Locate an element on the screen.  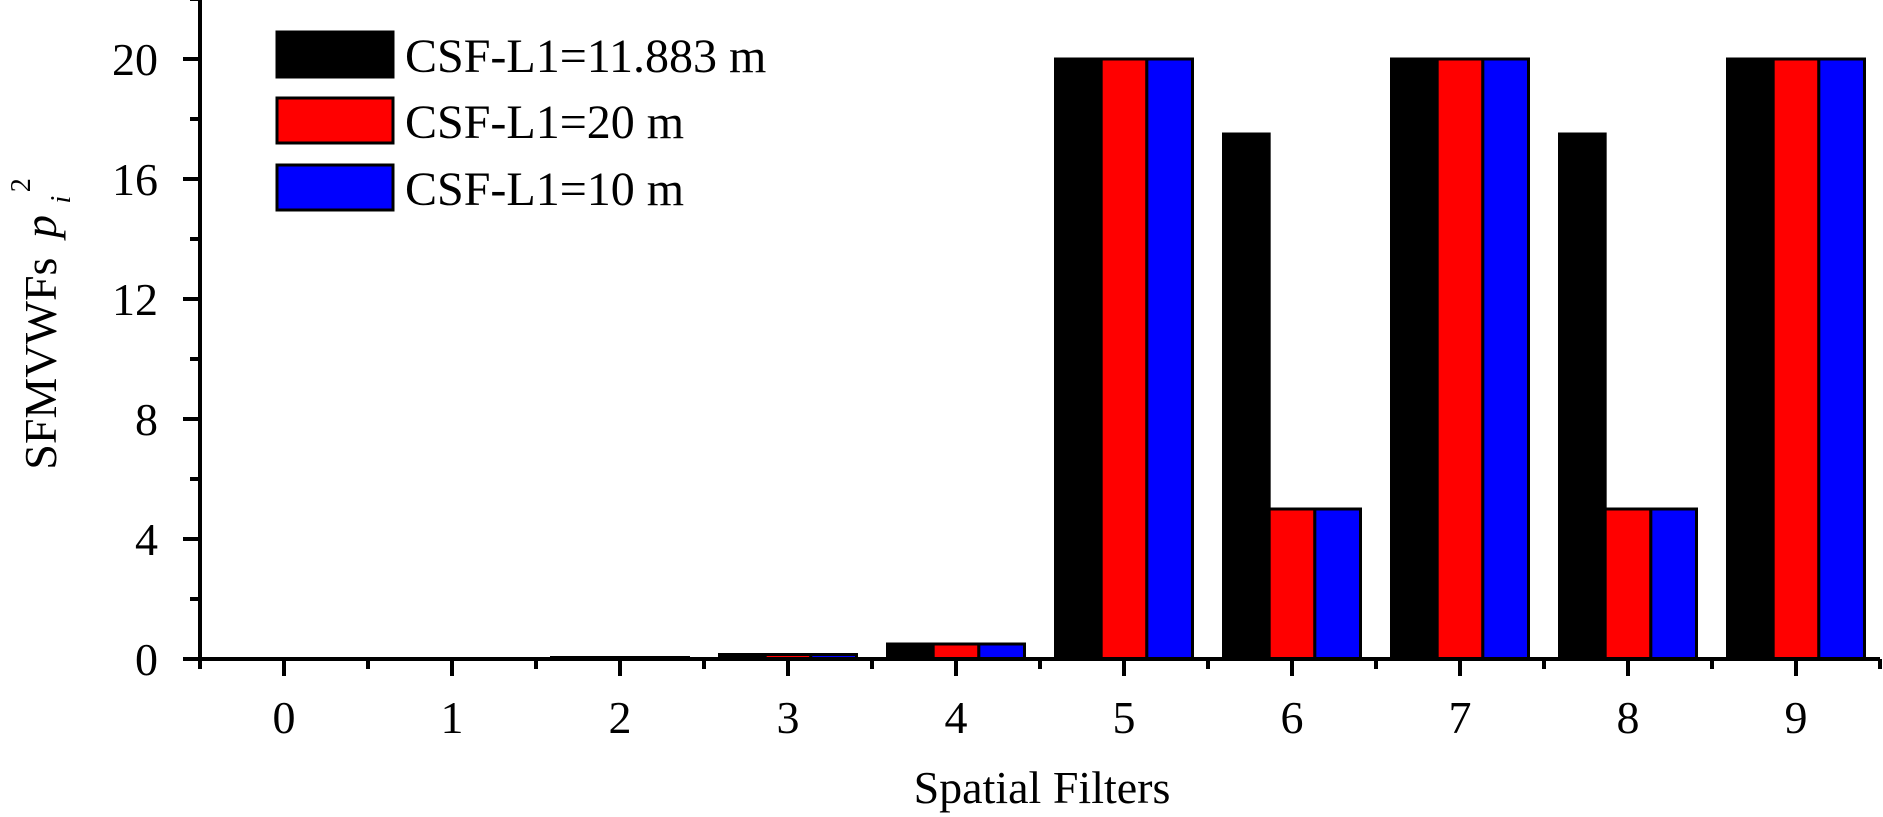
x-tick-label: 4 is located at coordinates (956, 717).